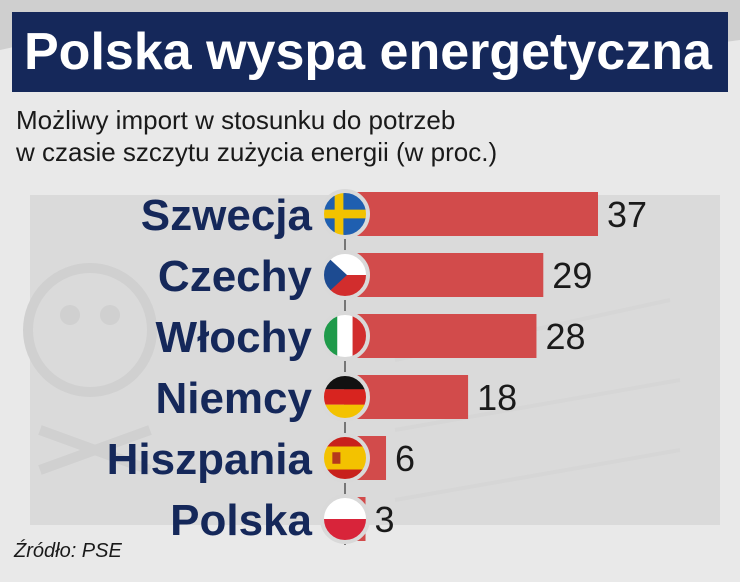  What do you see at coordinates (441, 336) in the screenshot?
I see `bar-włochy` at bounding box center [441, 336].